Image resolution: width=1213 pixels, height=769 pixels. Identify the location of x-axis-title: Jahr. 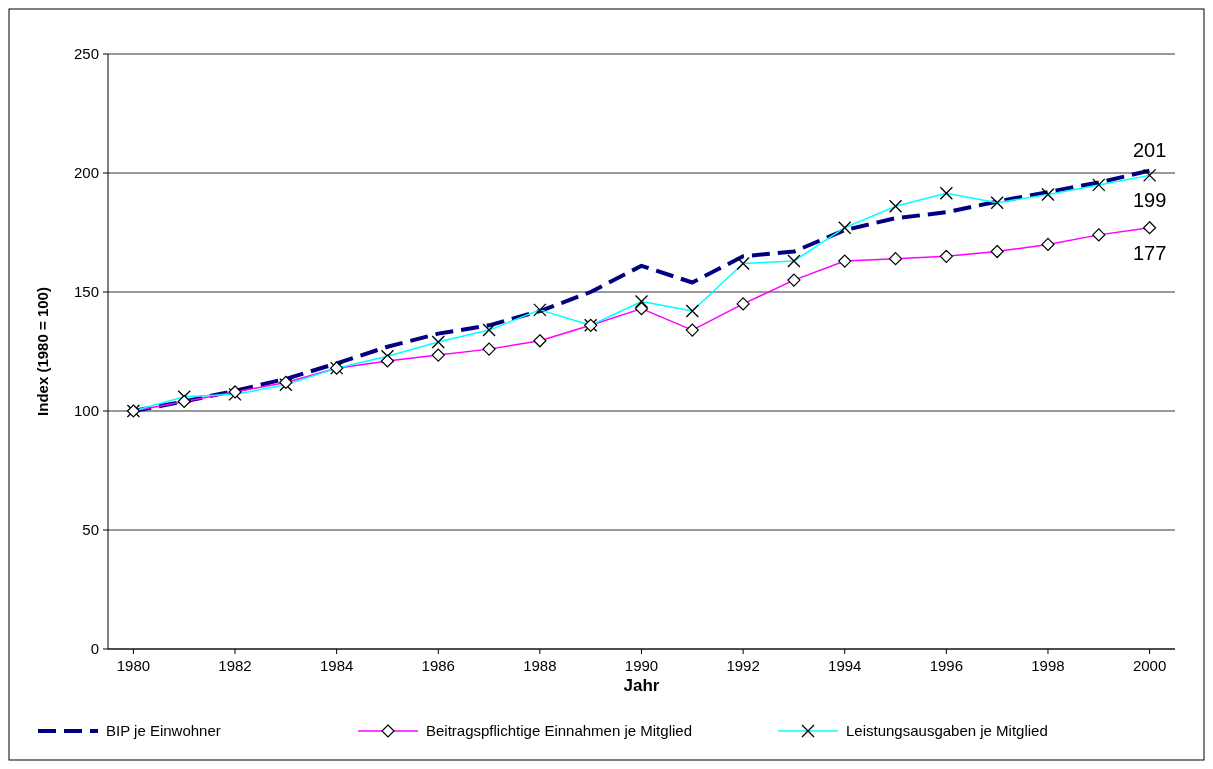
(641, 685).